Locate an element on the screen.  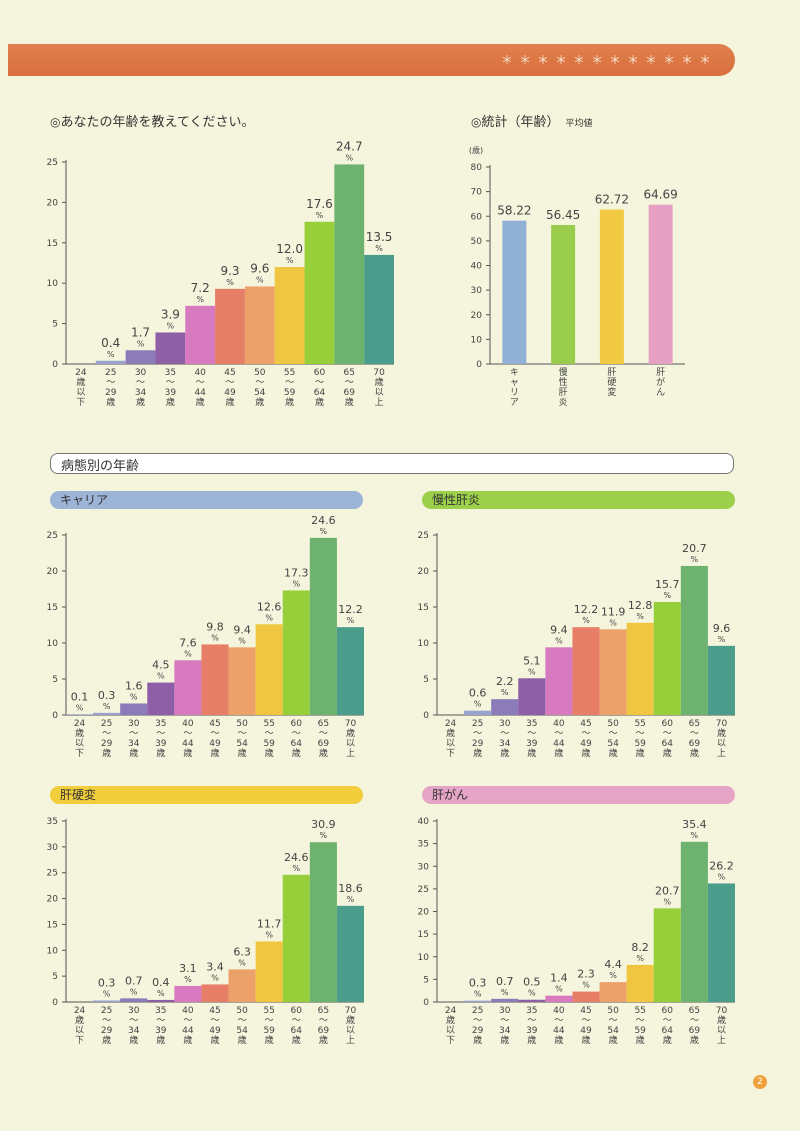
x-tick-label: リ is located at coordinates (514, 393).